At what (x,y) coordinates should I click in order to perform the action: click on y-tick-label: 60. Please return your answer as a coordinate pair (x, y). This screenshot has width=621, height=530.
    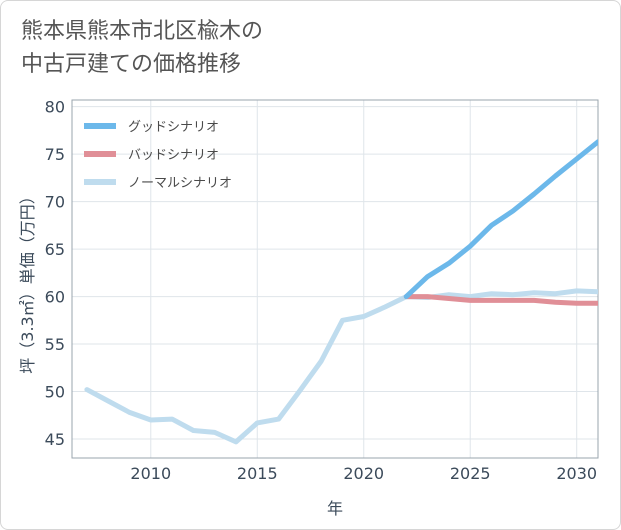
    Looking at the image, I should click on (55, 297).